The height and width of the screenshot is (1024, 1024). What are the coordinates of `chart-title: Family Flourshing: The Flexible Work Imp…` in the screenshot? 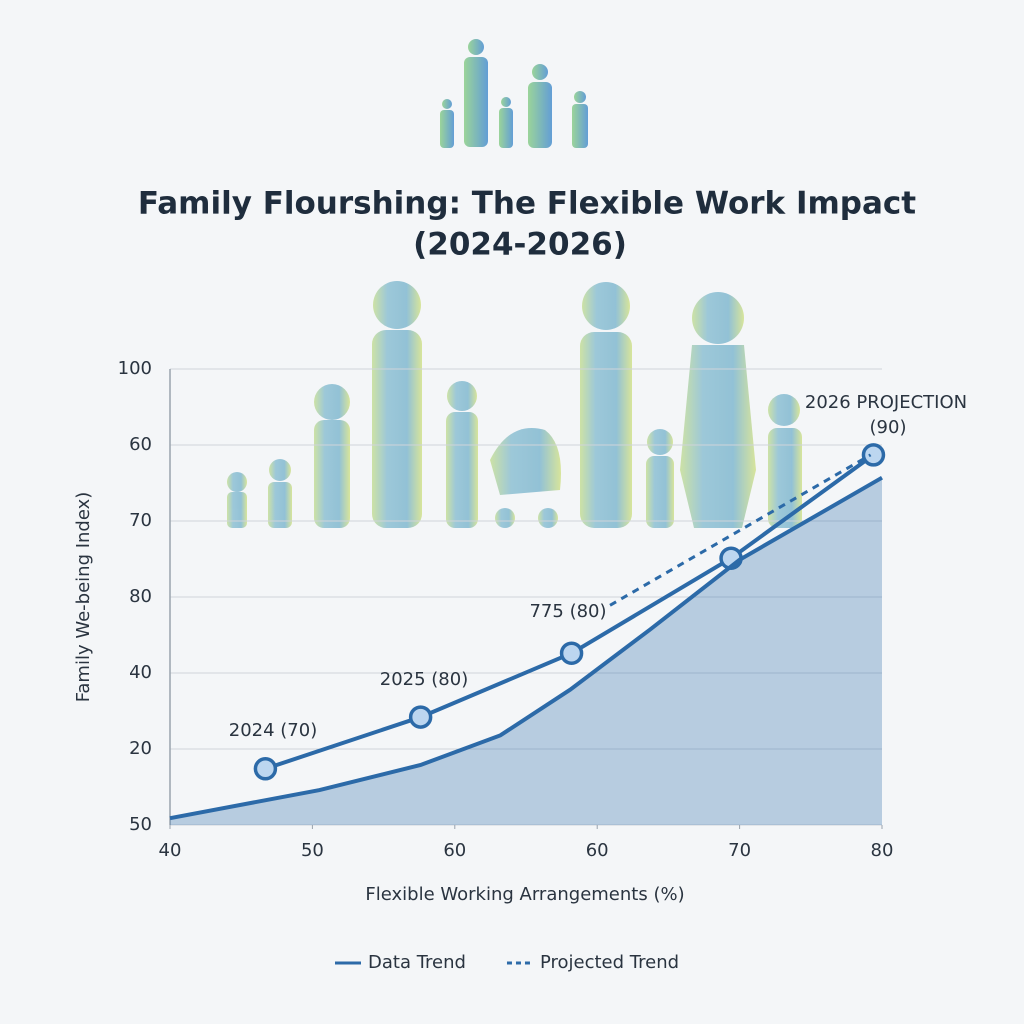 It's located at (527, 204).